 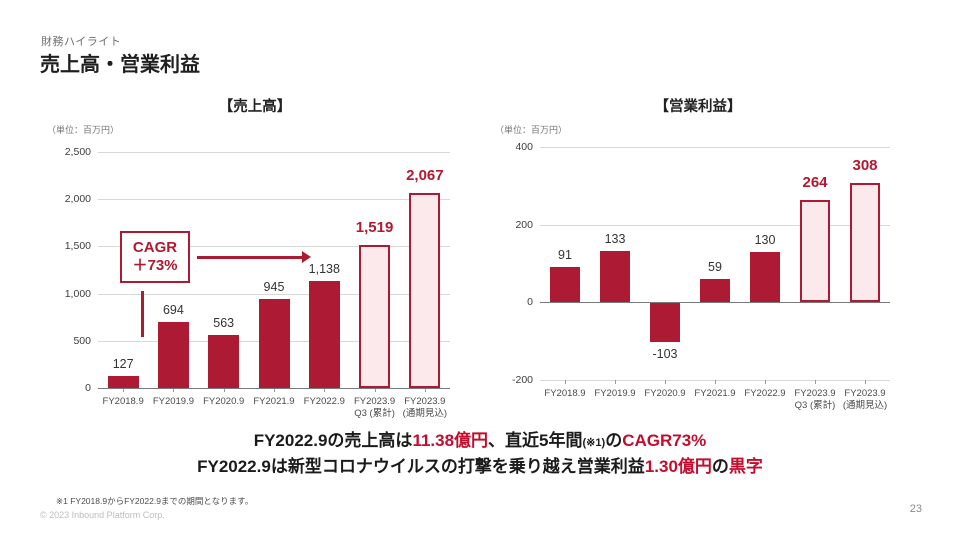 What do you see at coordinates (274, 286) in the screenshot?
I see `bar-value-label: 945` at bounding box center [274, 286].